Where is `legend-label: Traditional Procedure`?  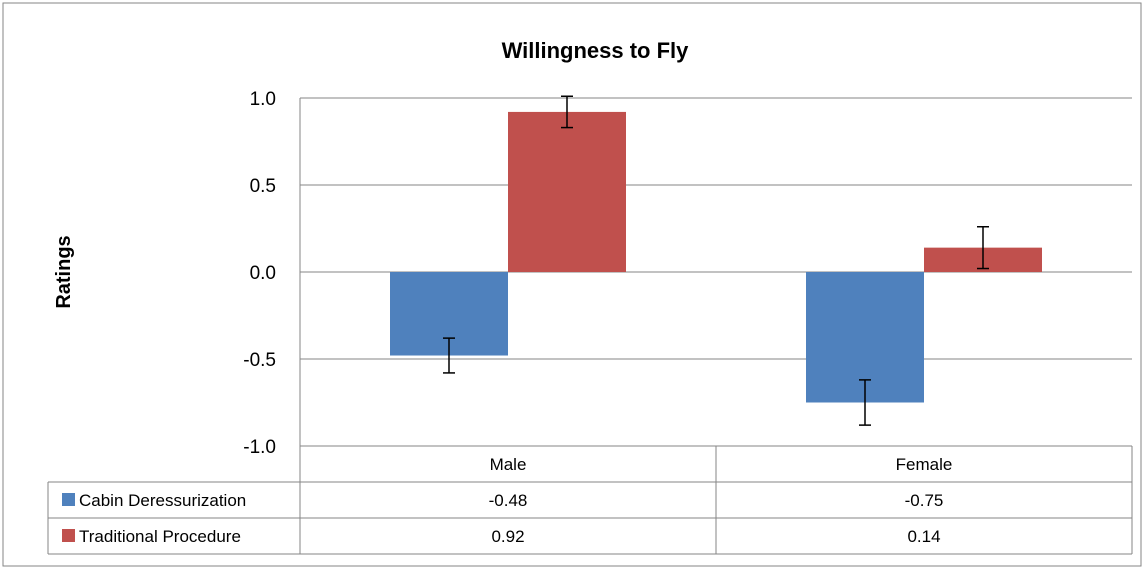
legend-label: Traditional Procedure is located at coordinates (160, 536).